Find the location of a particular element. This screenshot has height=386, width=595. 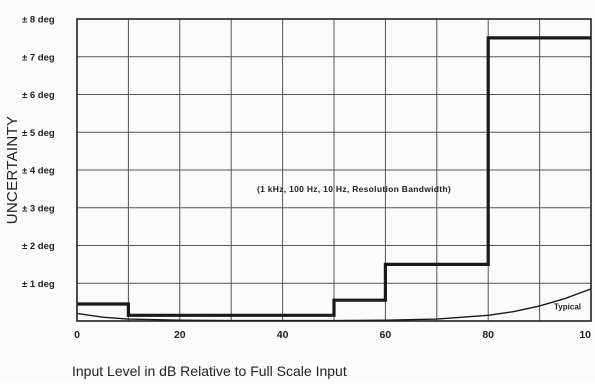

typical-annotation: Typical is located at coordinates (567, 306).